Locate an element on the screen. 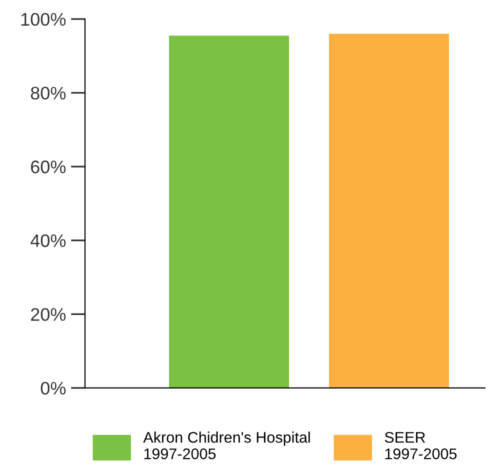  y-tick-label: 60% is located at coordinates (48, 167).